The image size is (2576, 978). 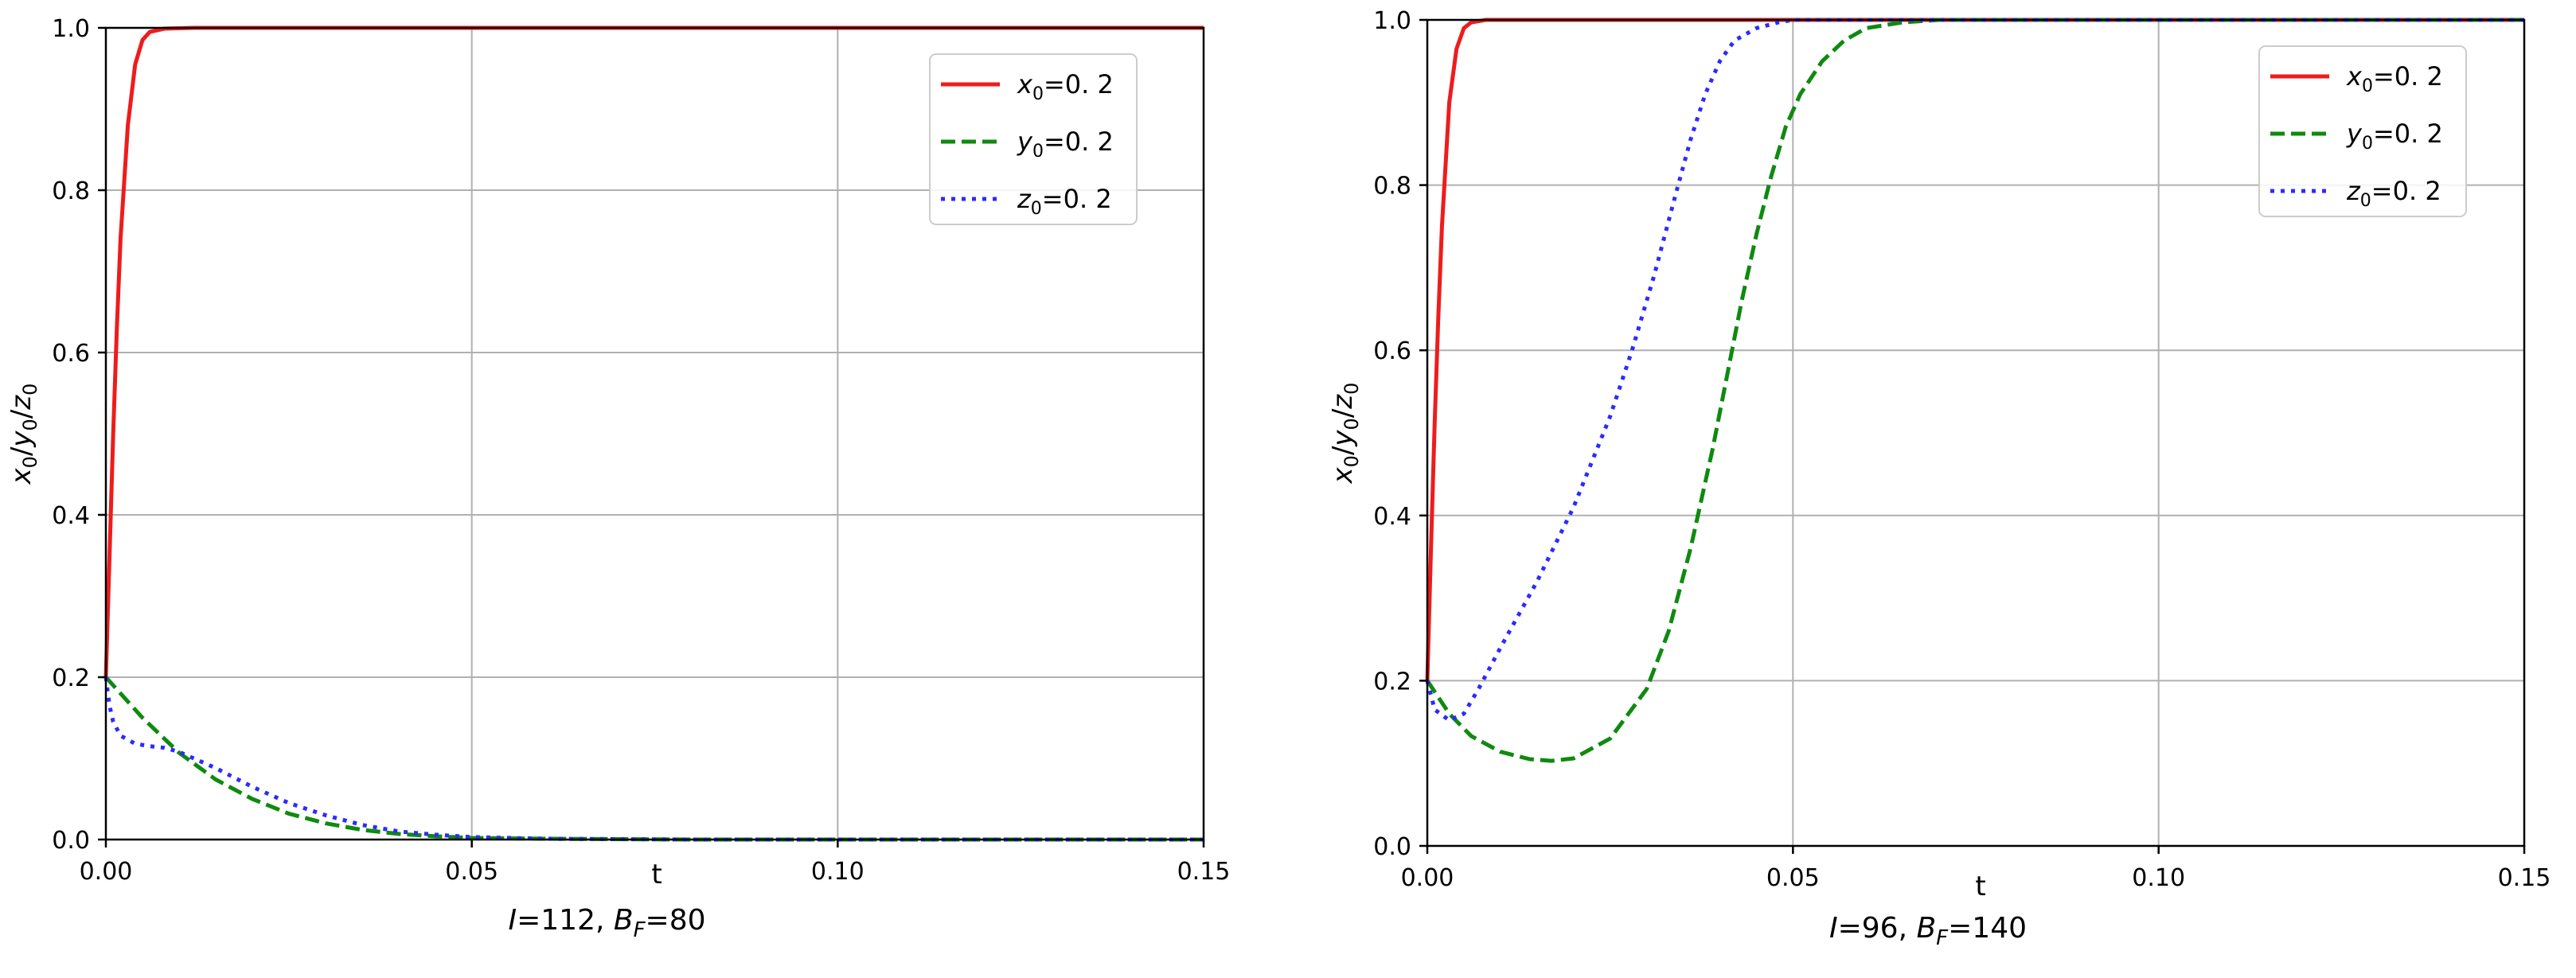 I want to click on chart-caption: I=96, BF=140, so click(x=1928, y=931).